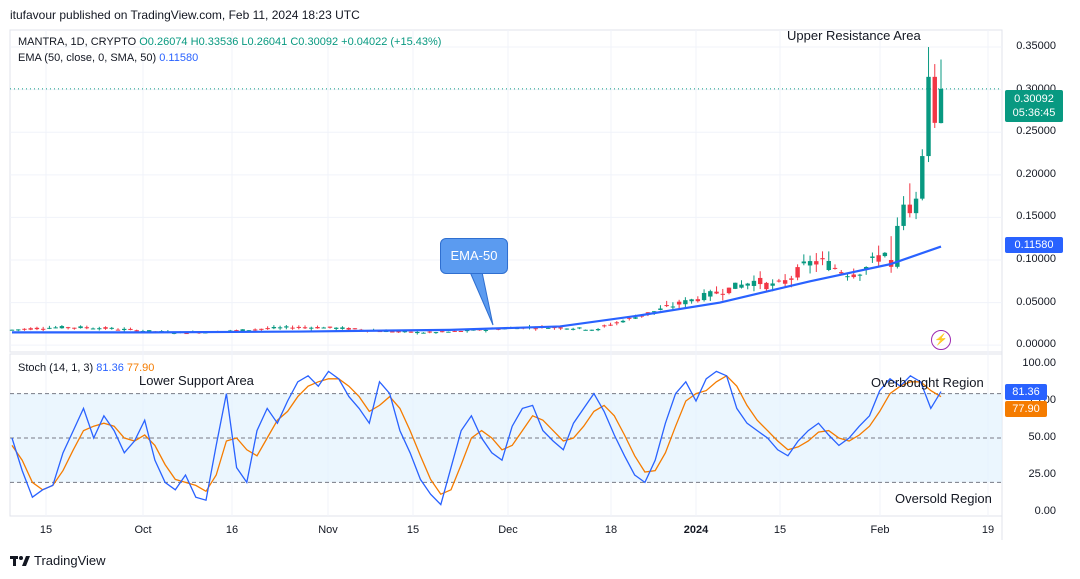  Describe the element at coordinates (314, 42) in the screenshot. I see `legend-close: C0.30092` at that location.